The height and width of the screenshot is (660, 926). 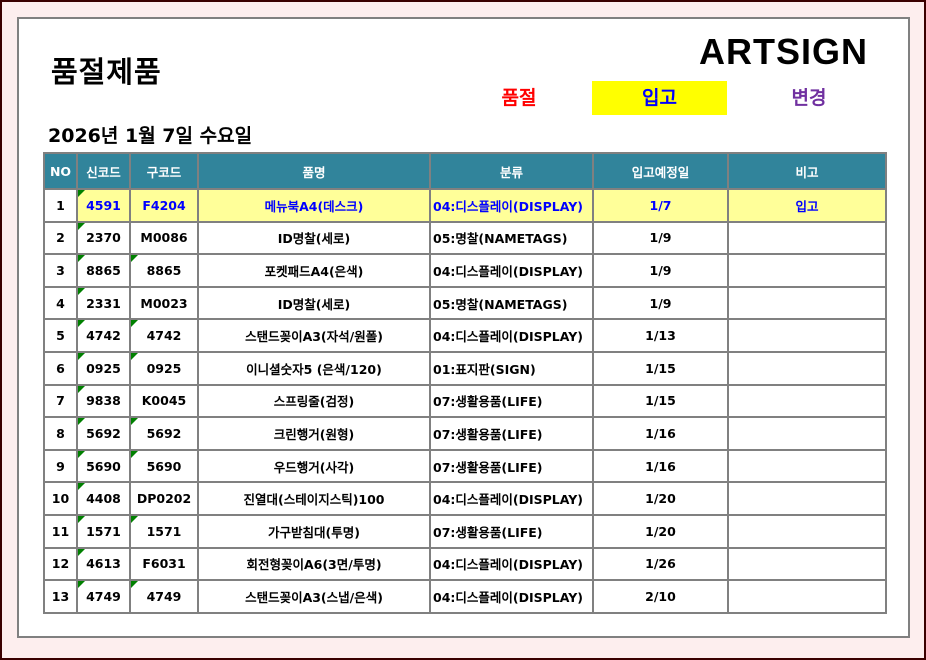 I want to click on cell-product-name: 크린행거(원형), so click(x=314, y=433).